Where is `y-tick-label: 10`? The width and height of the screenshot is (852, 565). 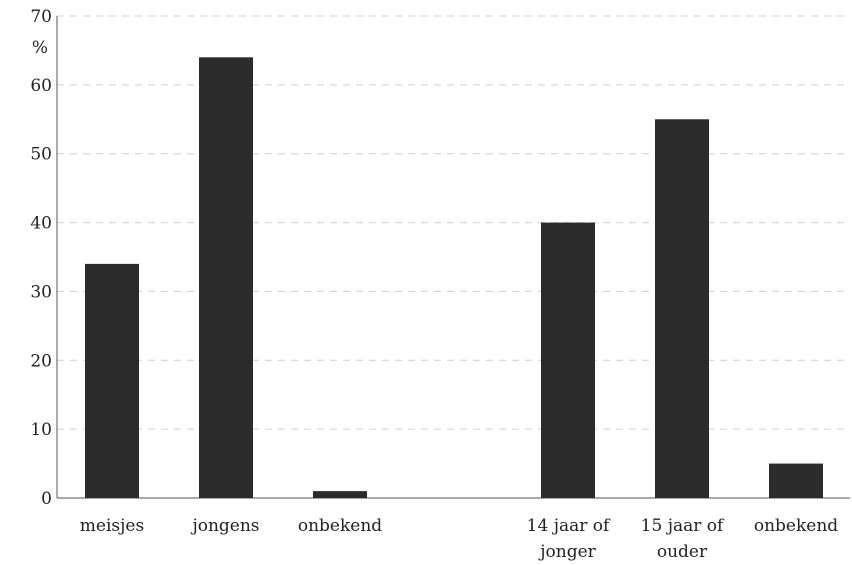
y-tick-label: 10 is located at coordinates (41, 430).